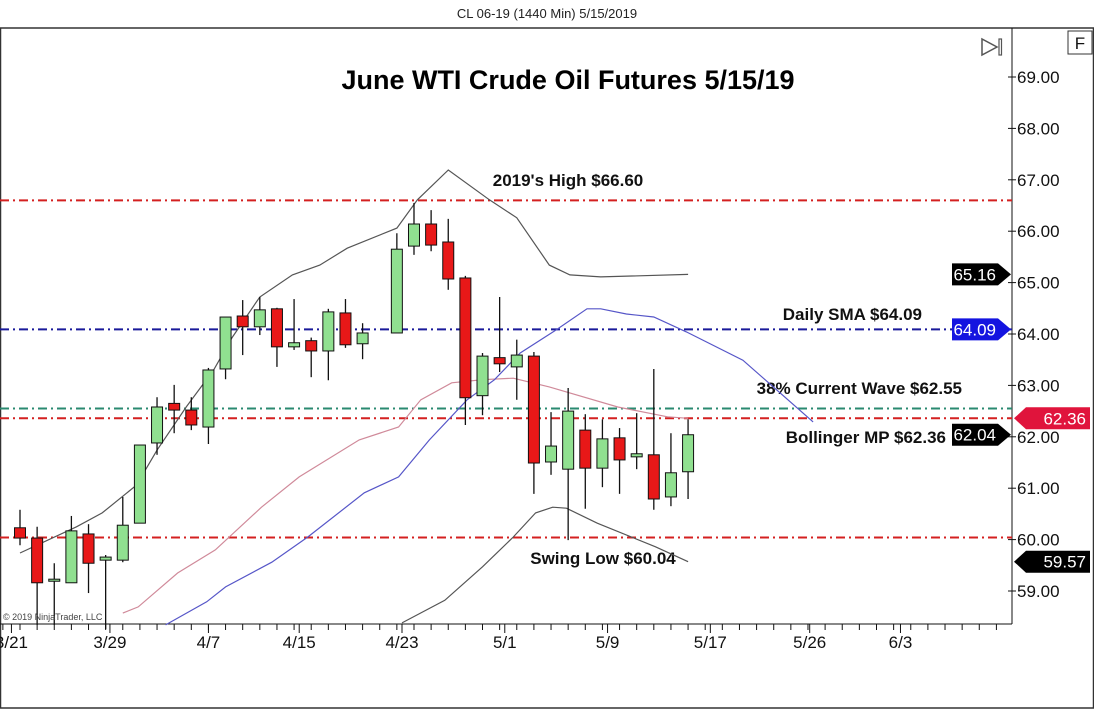 The width and height of the screenshot is (1094, 711). I want to click on x-tick-label: 3/29, so click(109, 642).